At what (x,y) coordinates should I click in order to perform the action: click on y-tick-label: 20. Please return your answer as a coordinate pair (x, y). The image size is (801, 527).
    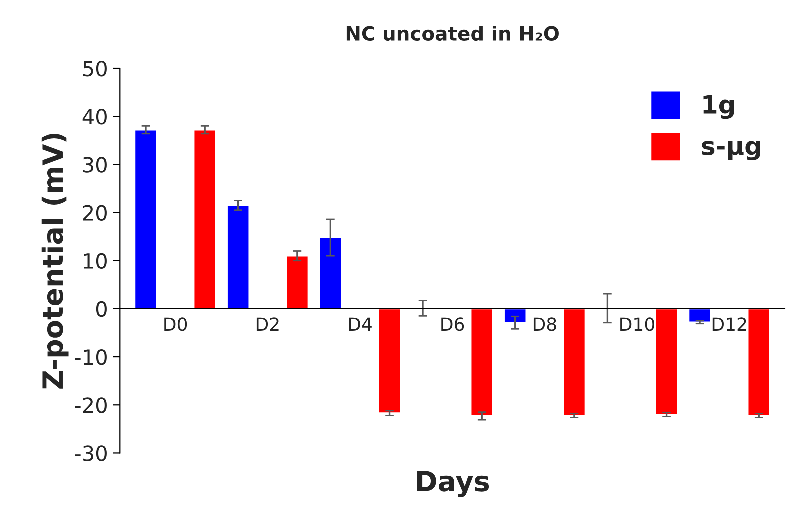
    Looking at the image, I should click on (95, 213).